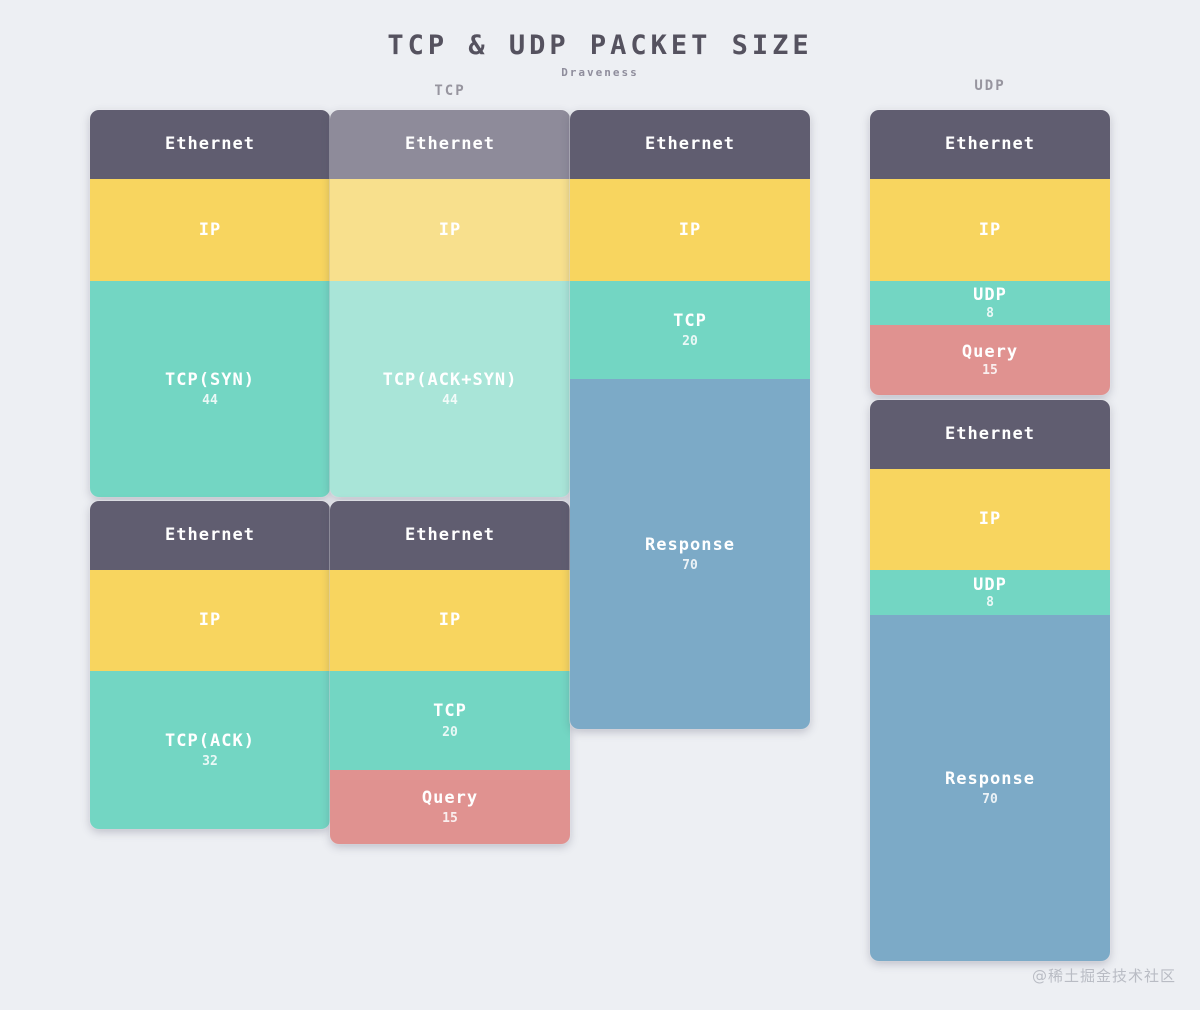 The height and width of the screenshot is (1010, 1200). I want to click on packet-card-udp-response: Ethernet IP UDP 8 Response 70, so click(990, 680).